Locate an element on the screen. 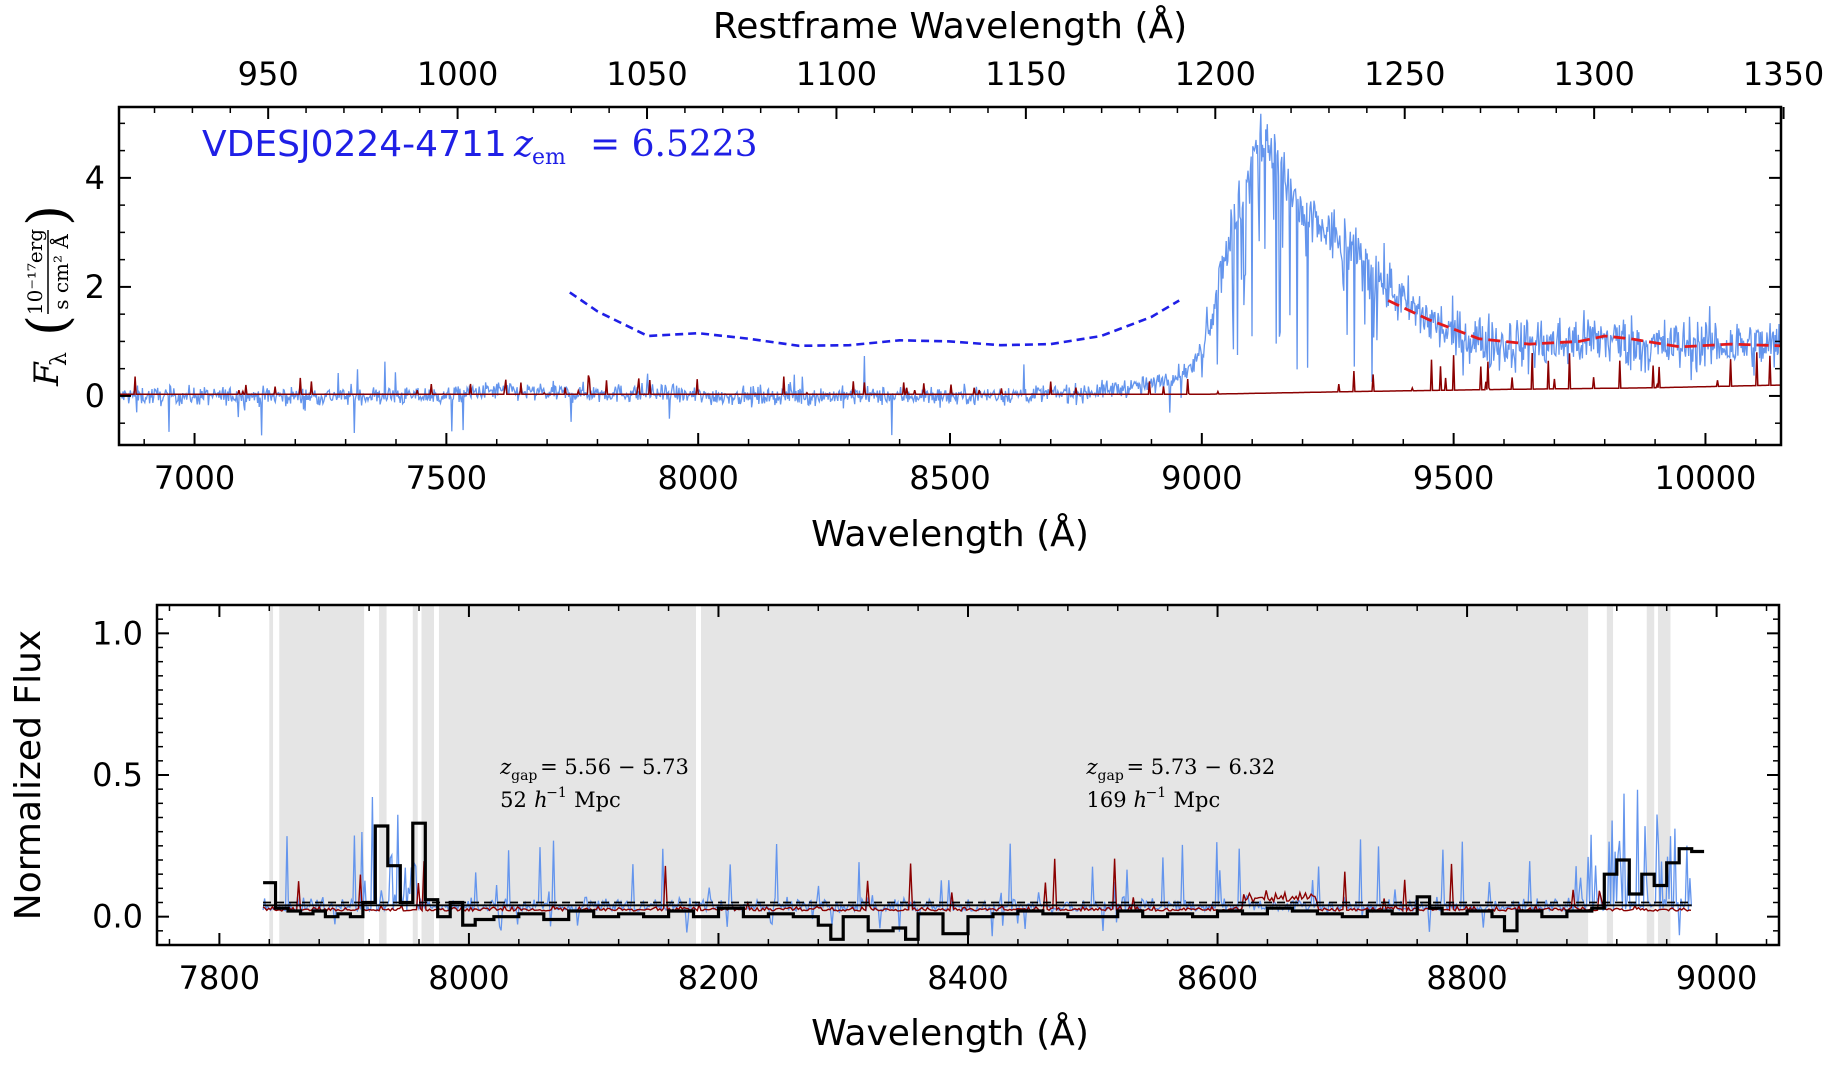  restframe-tick-label: 1350 is located at coordinates (1783, 74).